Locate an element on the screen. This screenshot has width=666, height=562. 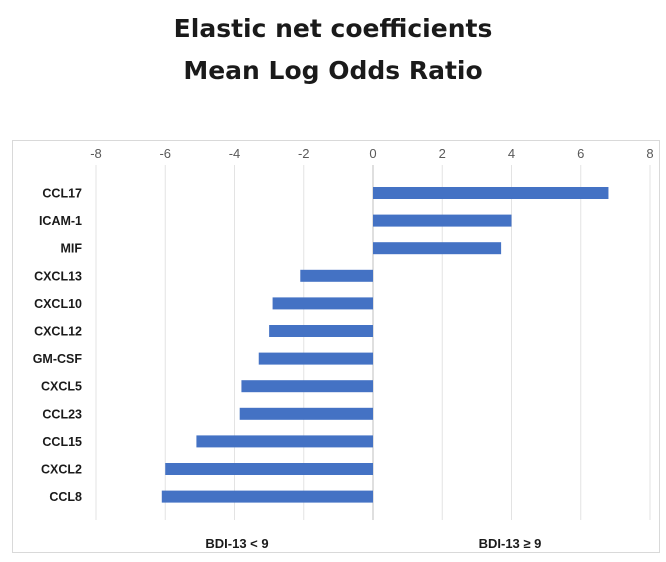
bar-ccl23 is located at coordinates (306, 413).